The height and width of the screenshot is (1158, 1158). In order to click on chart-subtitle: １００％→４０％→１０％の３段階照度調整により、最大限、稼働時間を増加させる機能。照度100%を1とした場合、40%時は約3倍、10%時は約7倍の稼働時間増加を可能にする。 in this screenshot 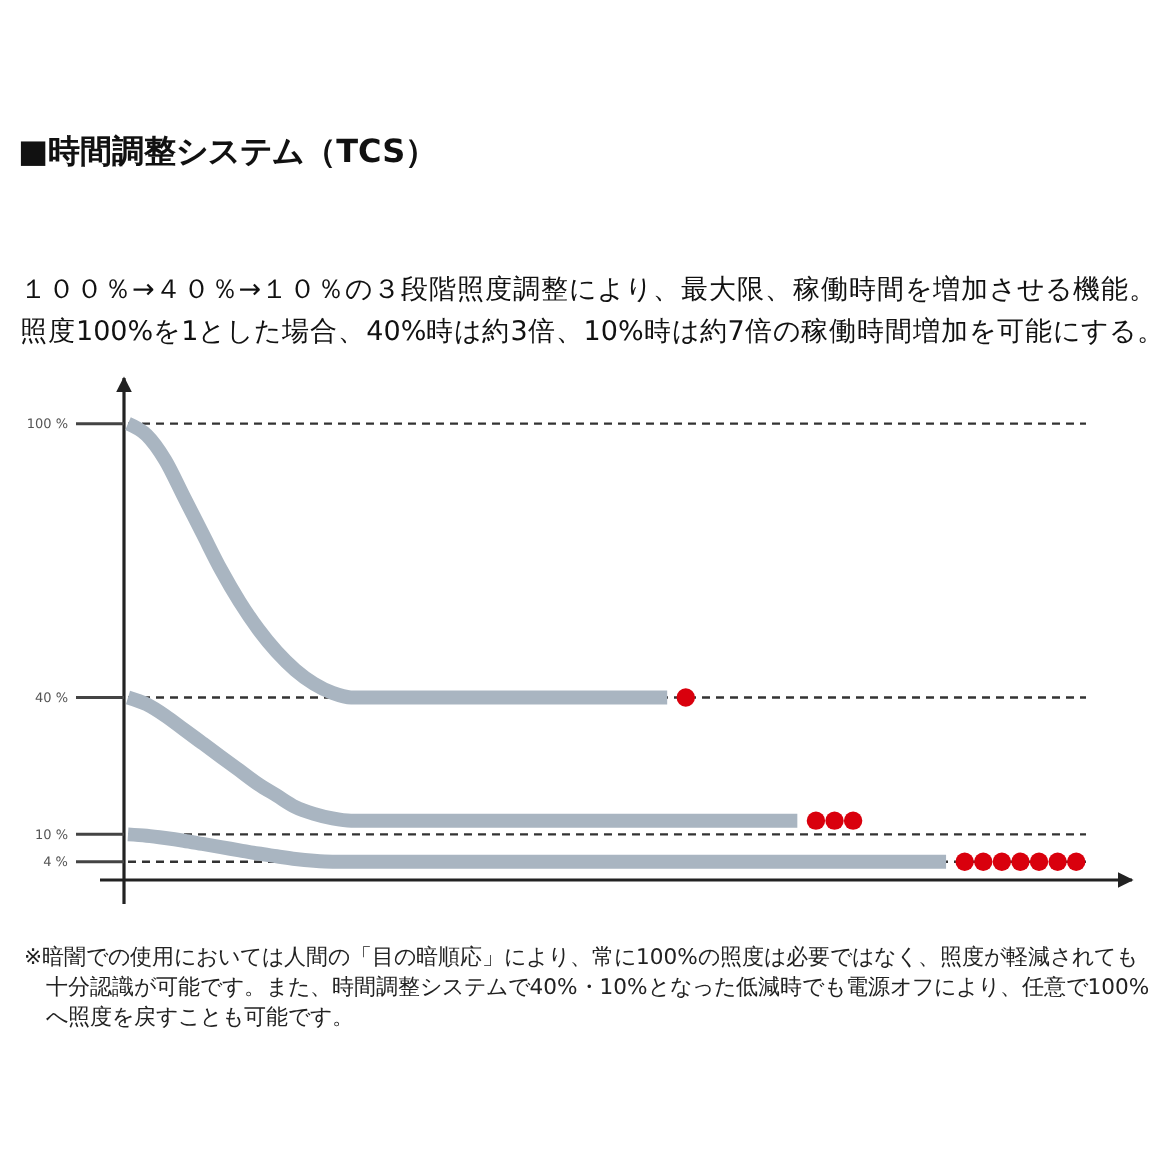, I will do `click(589, 310)`.